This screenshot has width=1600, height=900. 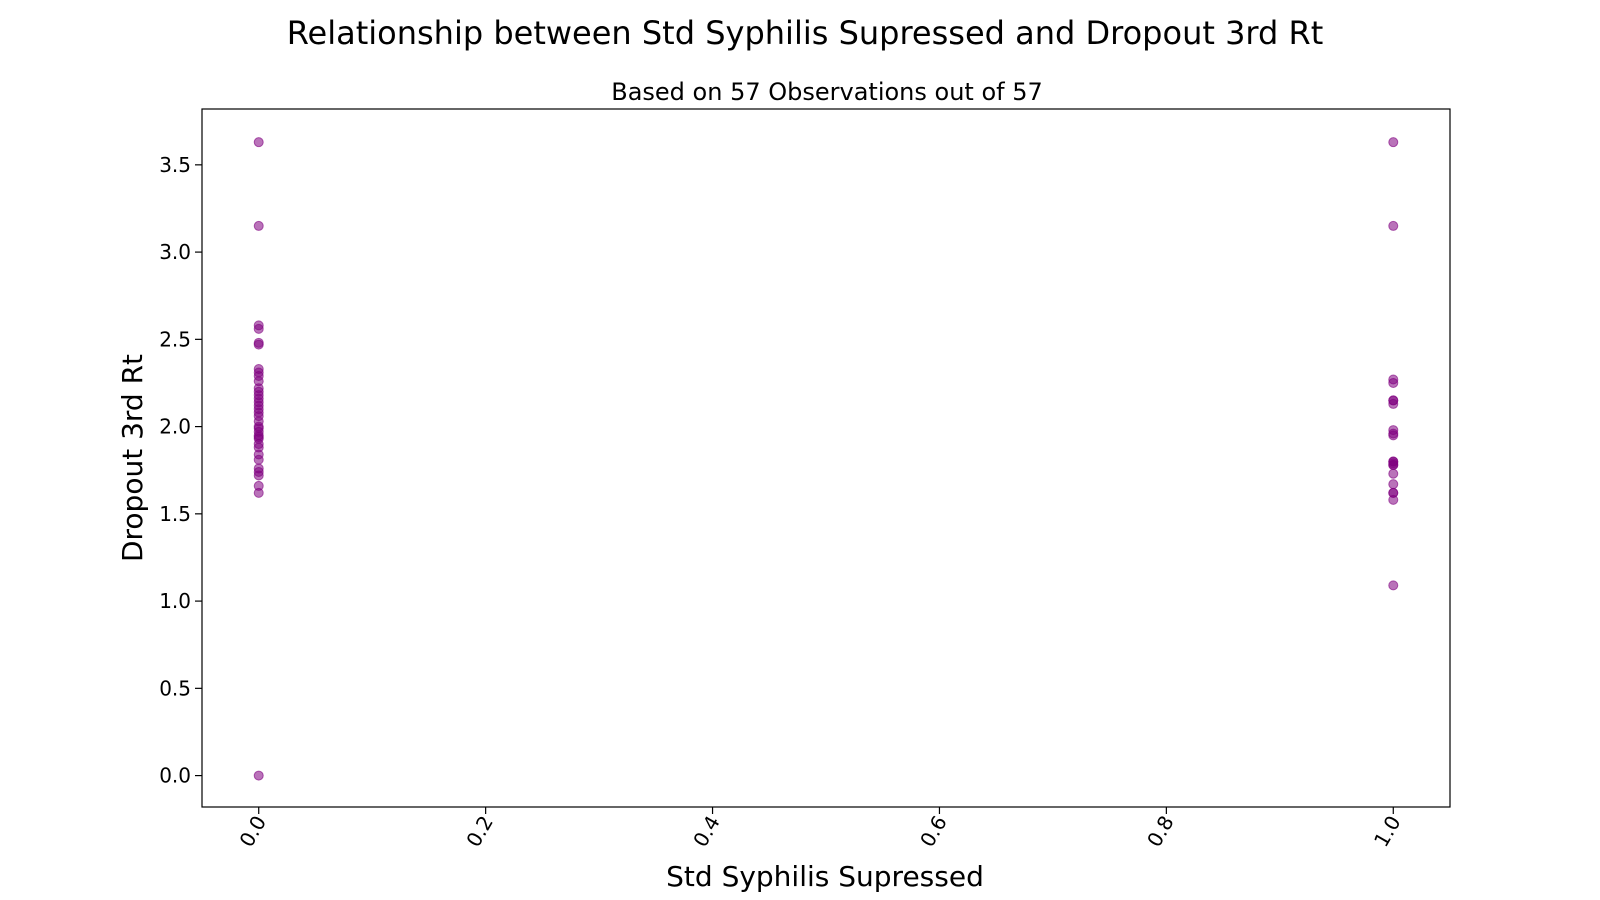 What do you see at coordinates (933, 832) in the screenshot?
I see `x-tick-label: 0.6` at bounding box center [933, 832].